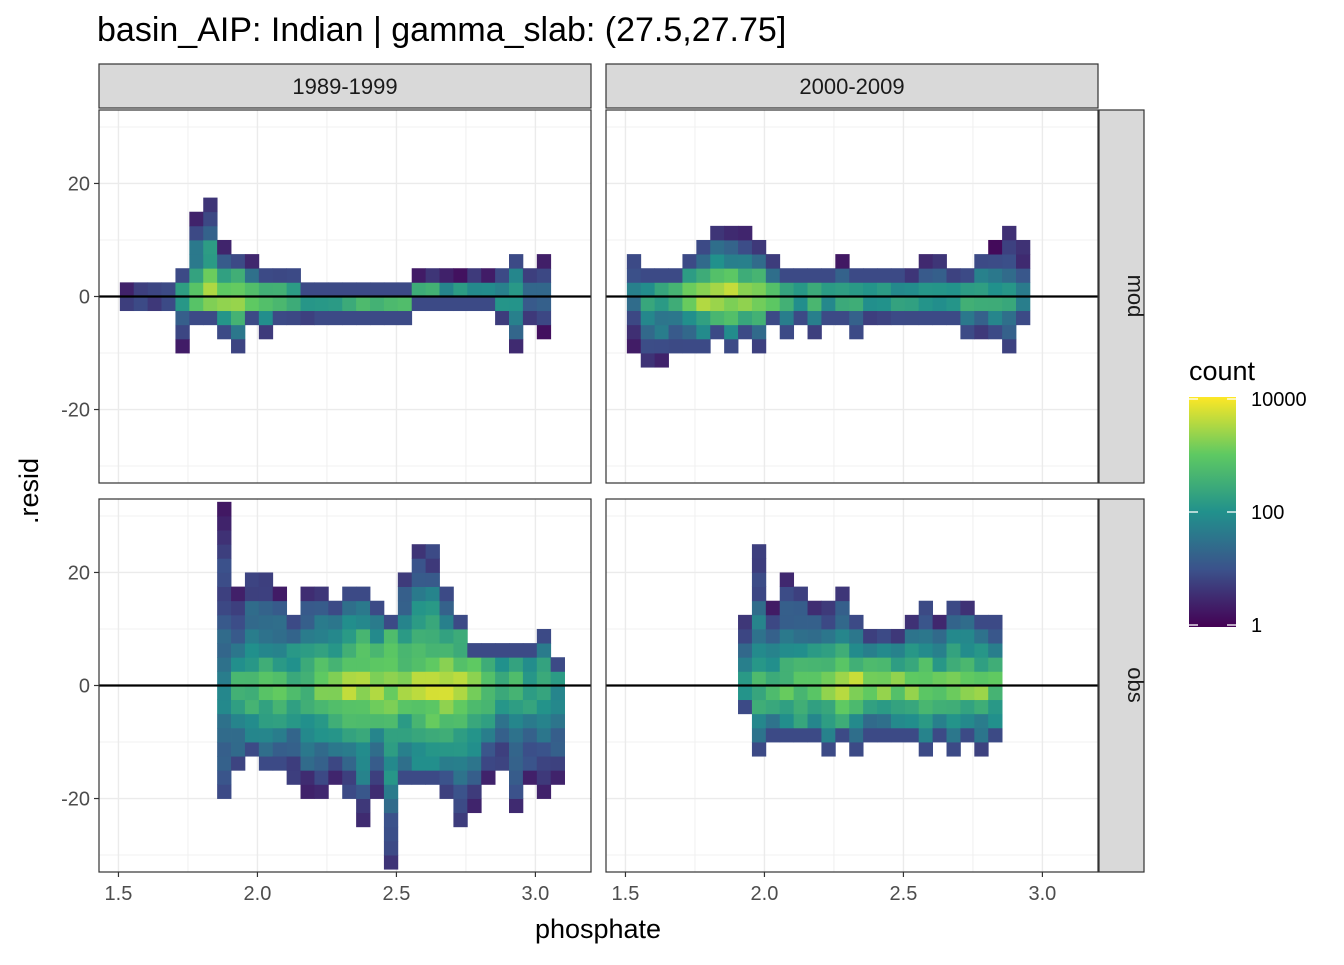 This screenshot has height=965, width=1344. Describe the element at coordinates (852, 296) in the screenshot. I see `panel-border` at that location.